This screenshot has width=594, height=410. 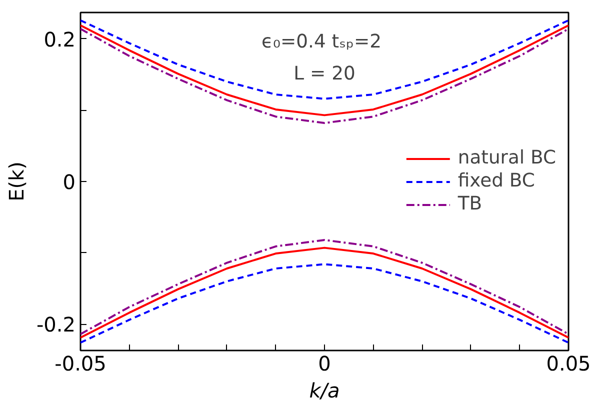 What do you see at coordinates (80, 364) in the screenshot?
I see `text: -0.05` at bounding box center [80, 364].